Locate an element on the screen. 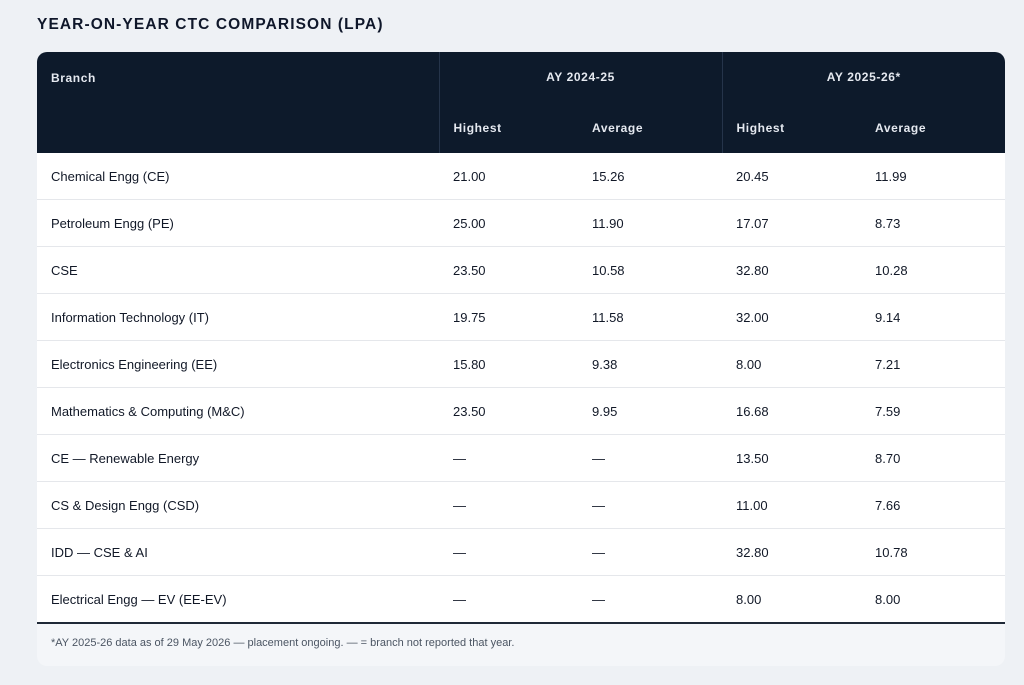 The height and width of the screenshot is (685, 1024). table-row: IDD — CSE & AI — —32.80 10.78 is located at coordinates (521, 552).